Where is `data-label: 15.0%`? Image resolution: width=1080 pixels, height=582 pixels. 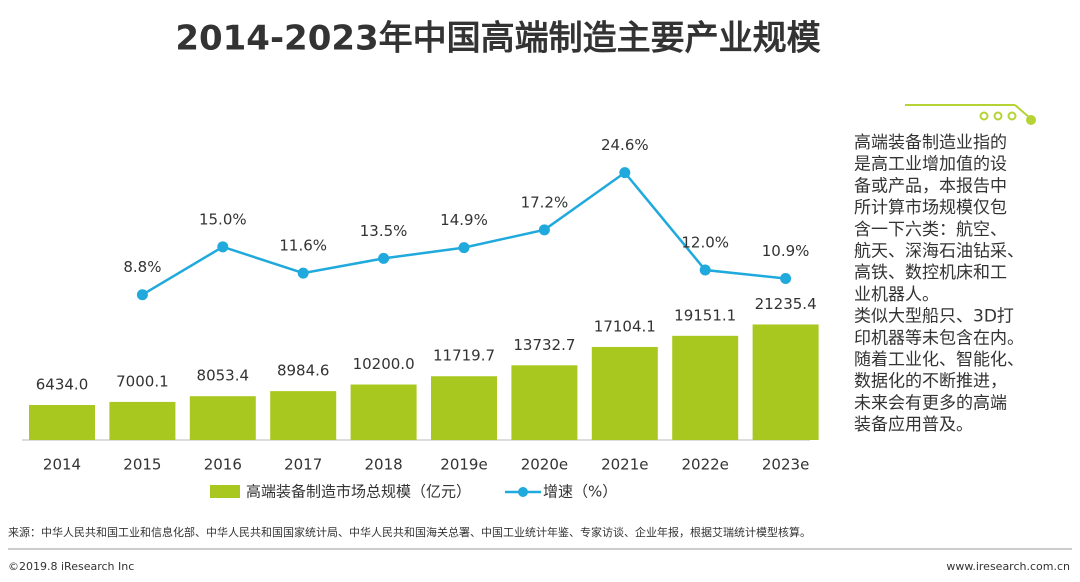
data-label: 15.0% is located at coordinates (223, 219).